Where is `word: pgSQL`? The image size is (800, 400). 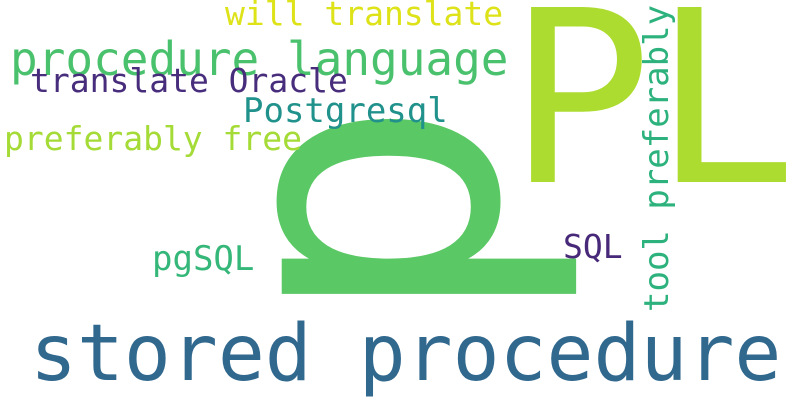
word: pgSQL is located at coordinates (203, 259).